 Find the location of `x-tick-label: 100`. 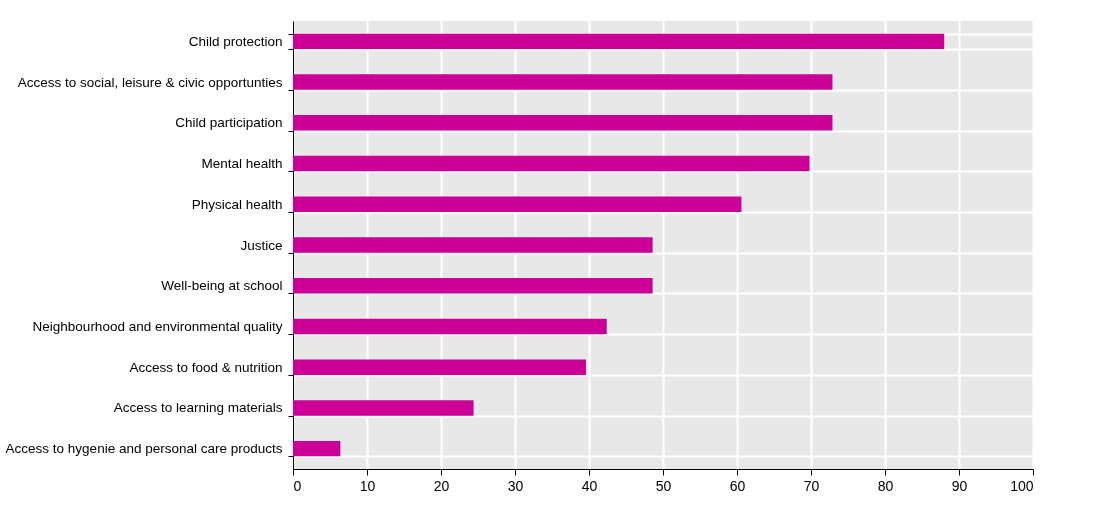

x-tick-label: 100 is located at coordinates (1022, 485).